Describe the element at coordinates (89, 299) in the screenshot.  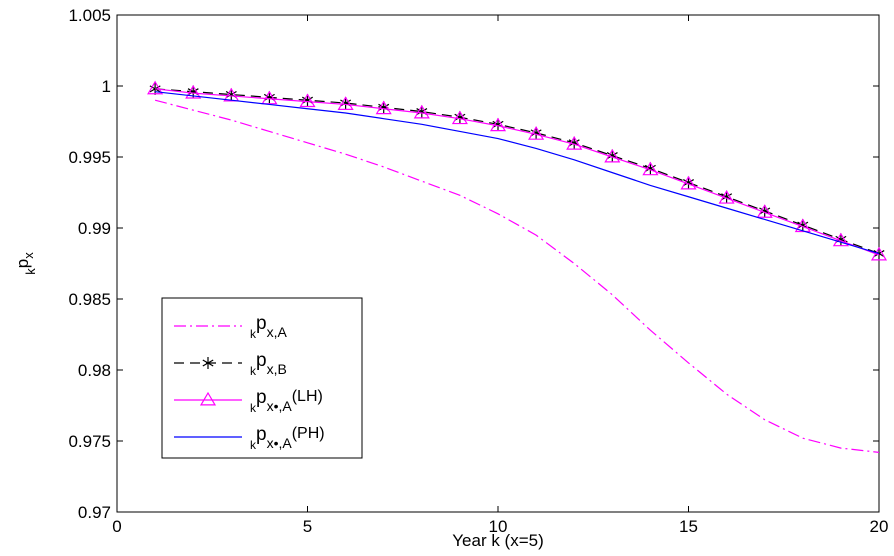
I see `y-tick-label: 0.985` at that location.